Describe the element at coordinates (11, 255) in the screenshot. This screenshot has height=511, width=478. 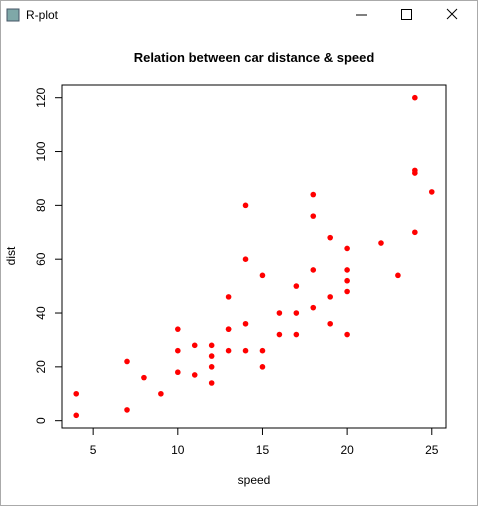
I see `y-axis-label: dist` at that location.